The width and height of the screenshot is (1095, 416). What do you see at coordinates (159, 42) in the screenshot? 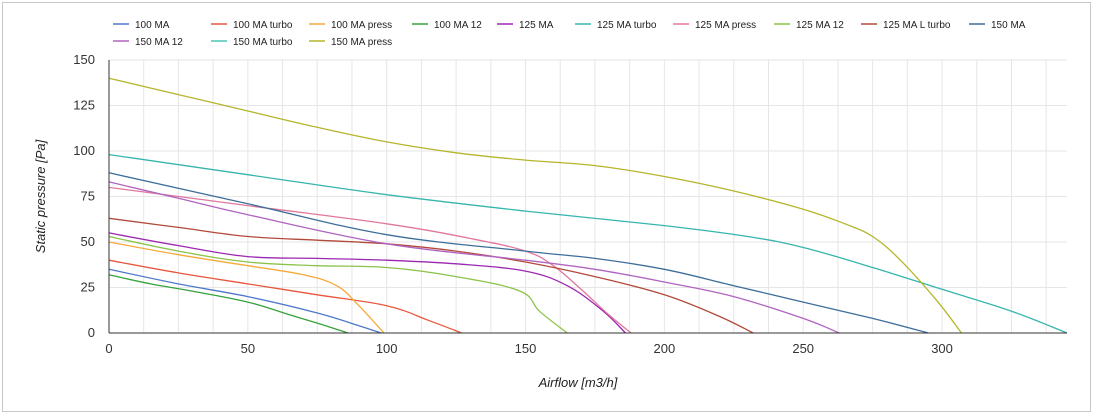
I see `legend-item-label: 150 MA 12` at bounding box center [159, 42].